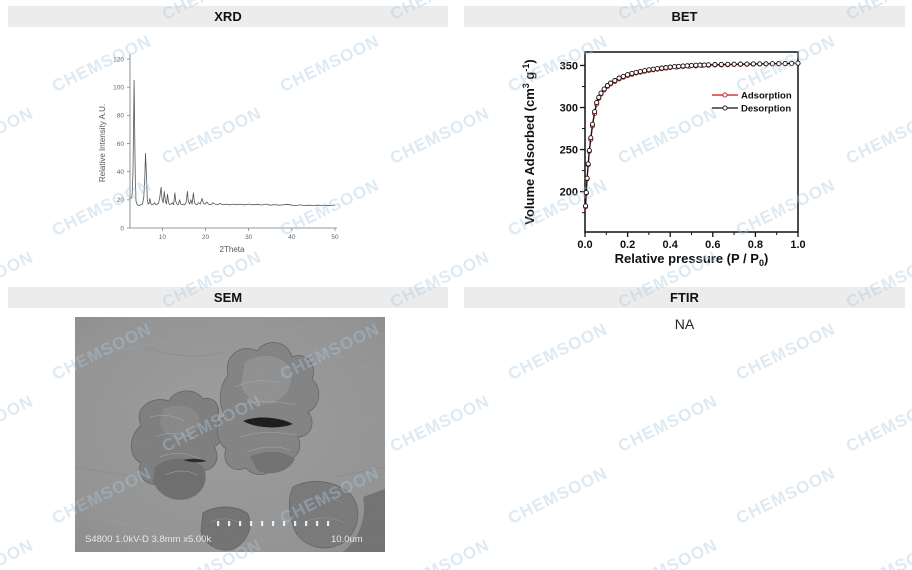  What do you see at coordinates (121, 144) in the screenshot?
I see `svg-text: 60` at bounding box center [121, 144].